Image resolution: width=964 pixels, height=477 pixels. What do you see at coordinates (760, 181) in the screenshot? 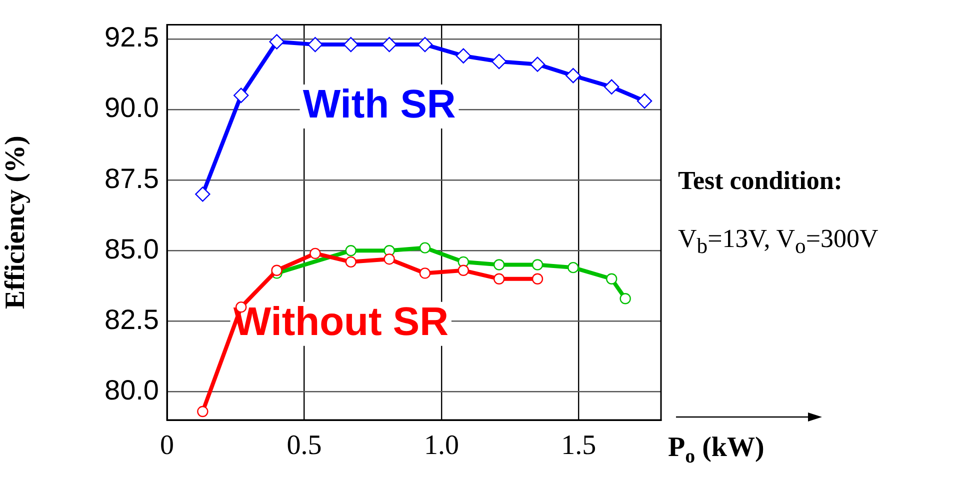
I see `text: Test condition:` at bounding box center [760, 181].